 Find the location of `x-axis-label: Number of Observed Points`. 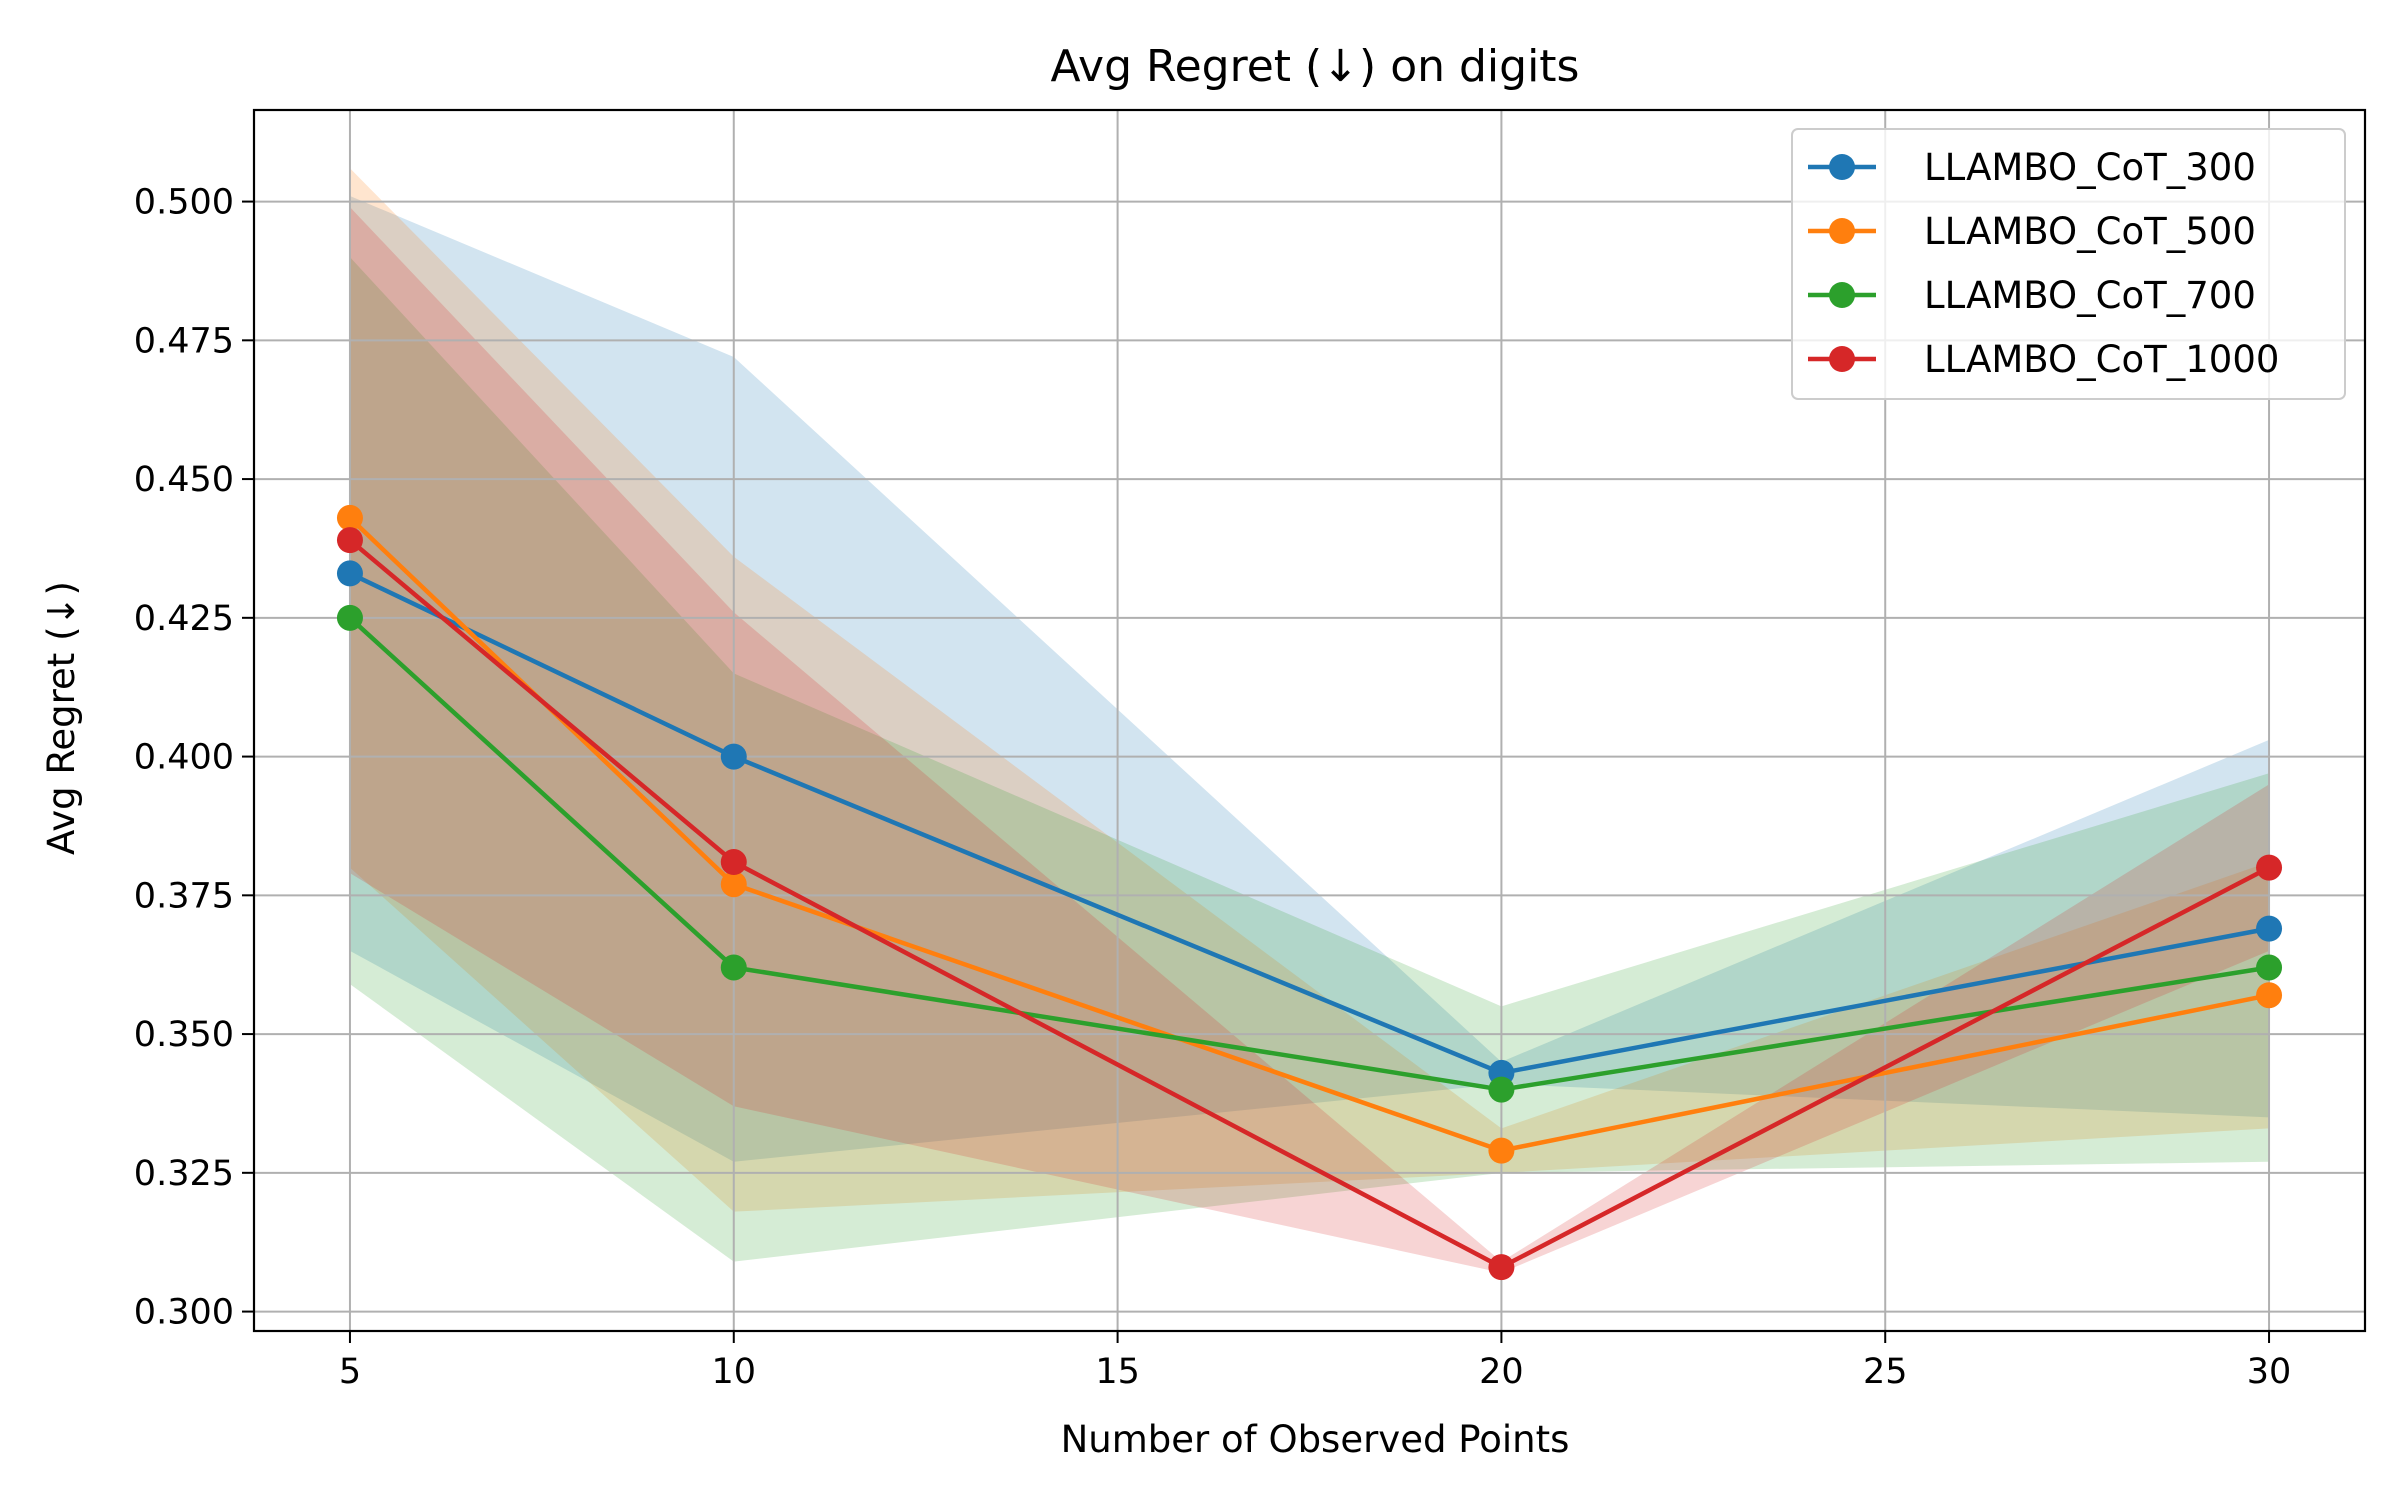

x-axis-label: Number of Observed Points is located at coordinates (1315, 1439).